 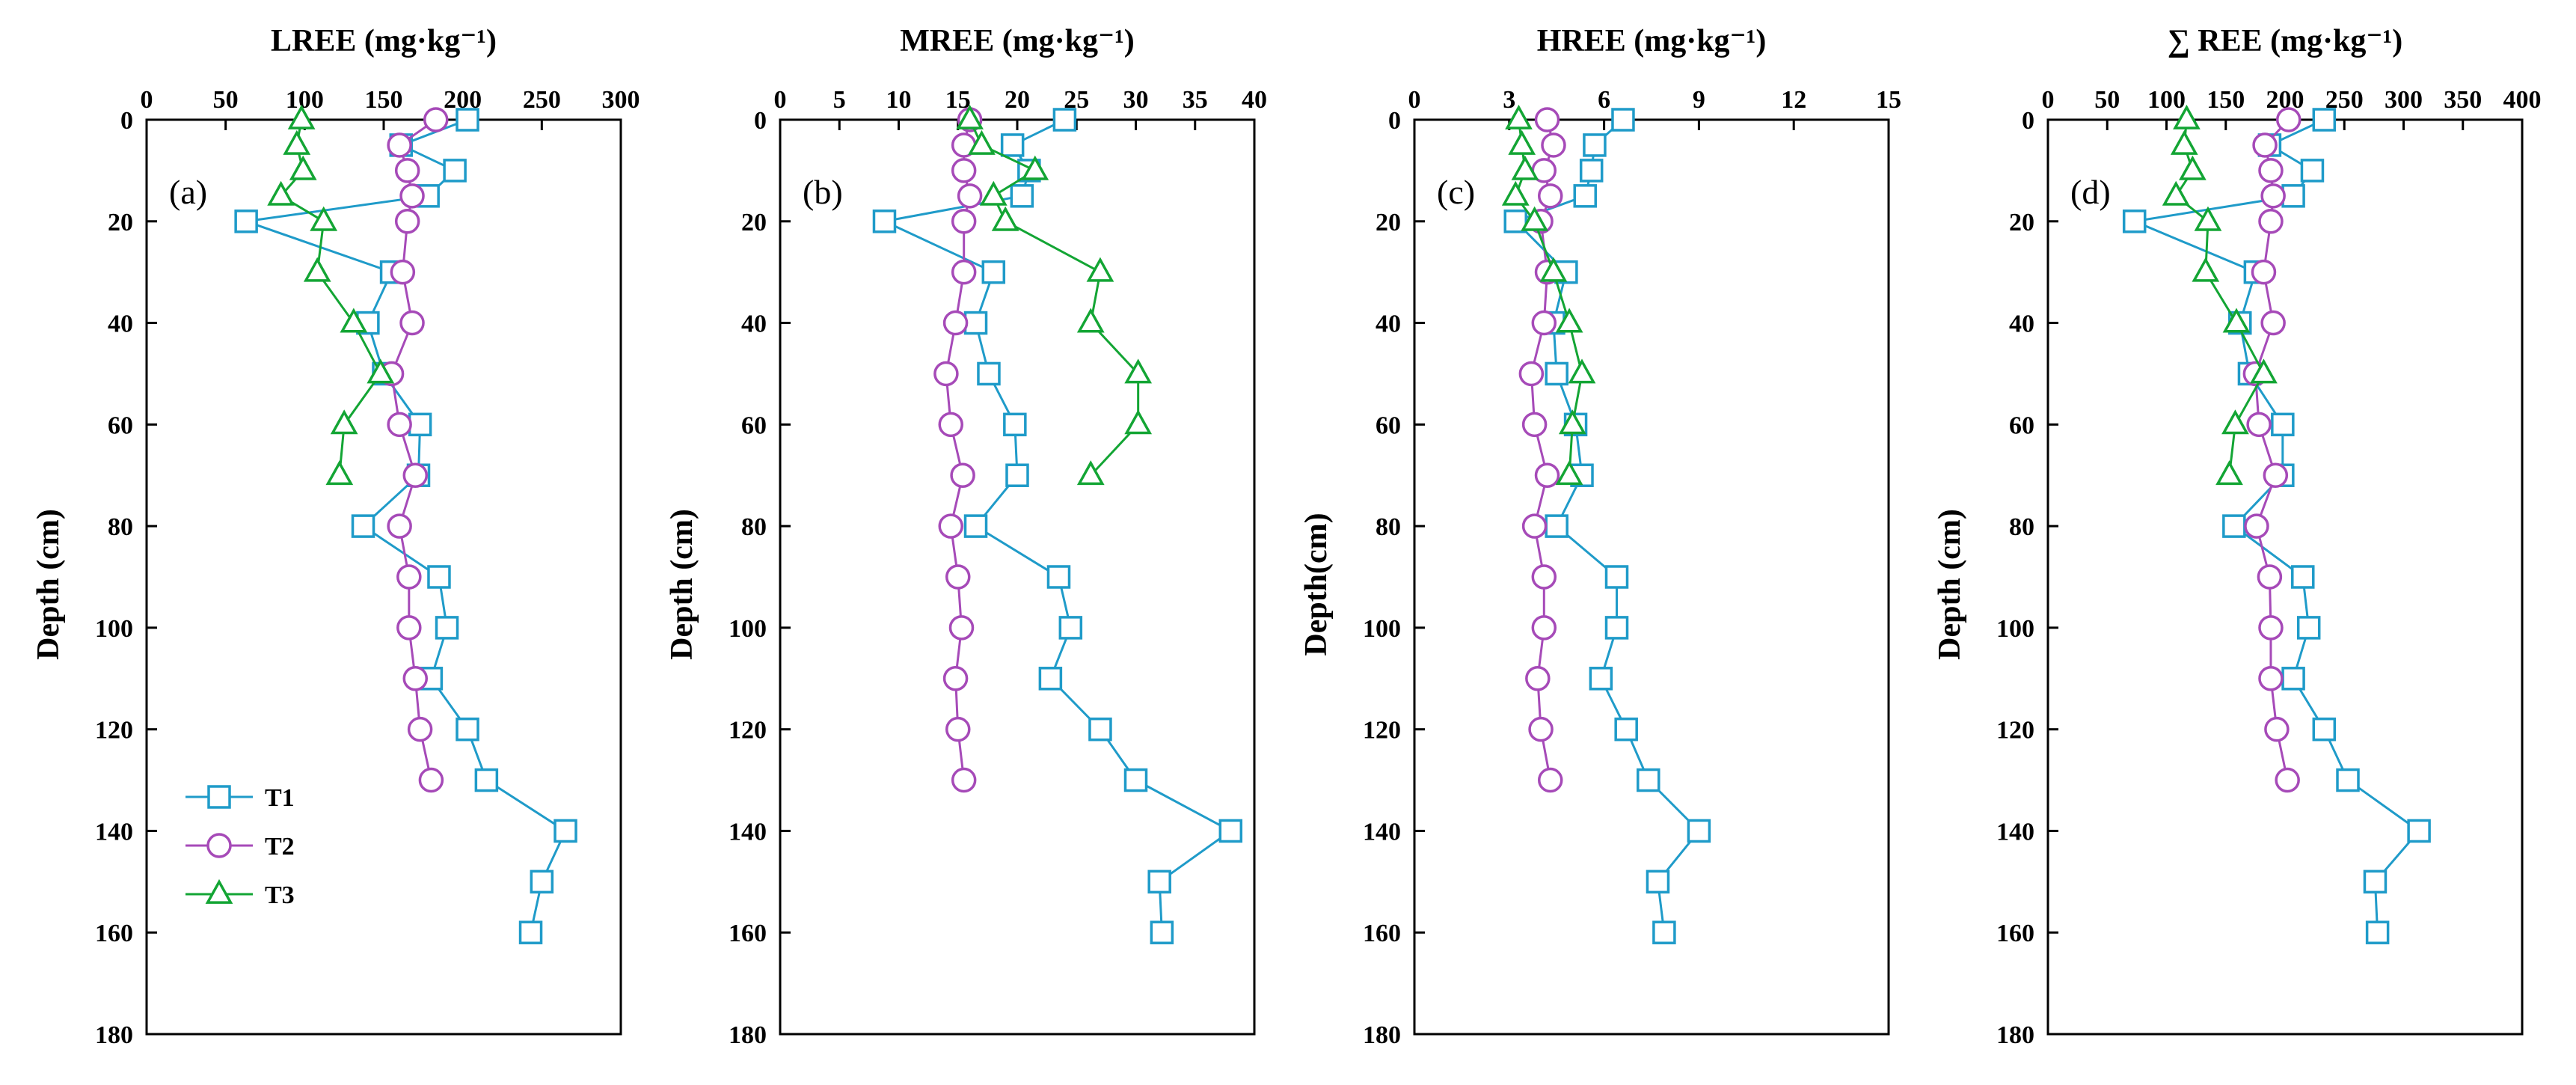 What do you see at coordinates (2090, 192) in the screenshot?
I see `panel-label: (d)` at bounding box center [2090, 192].